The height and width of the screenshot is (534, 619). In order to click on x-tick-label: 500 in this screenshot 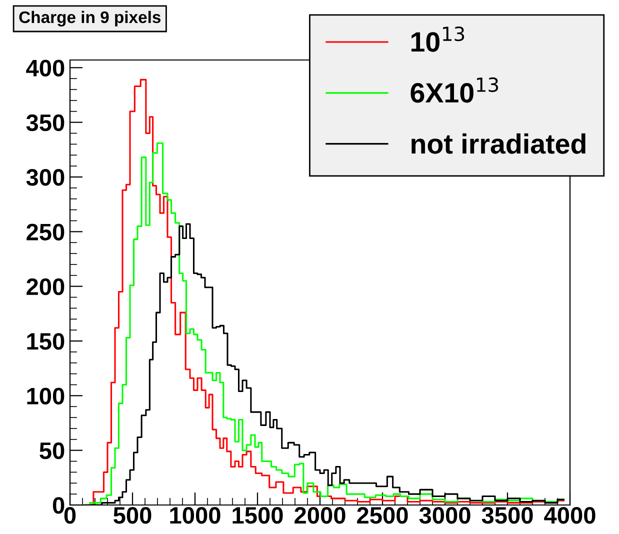, I will do `click(133, 515)`.